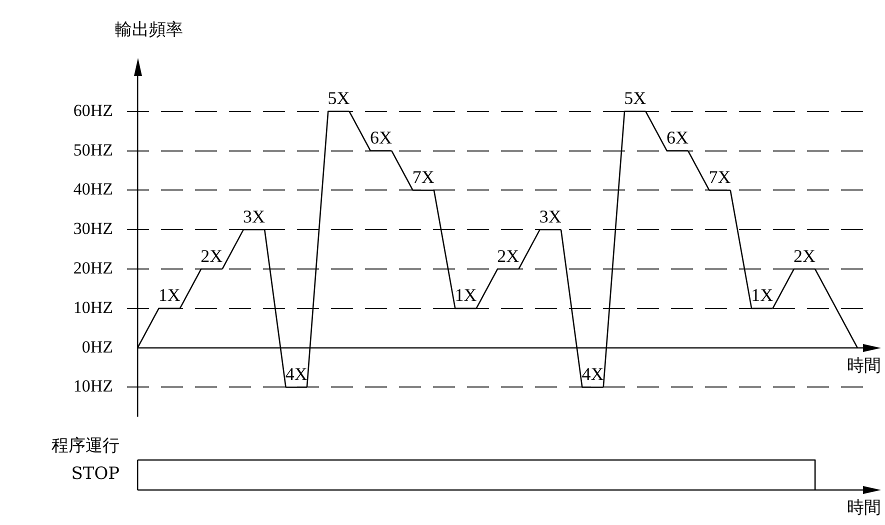  I want to click on y-axis-title: 輸出頻率, so click(149, 30).